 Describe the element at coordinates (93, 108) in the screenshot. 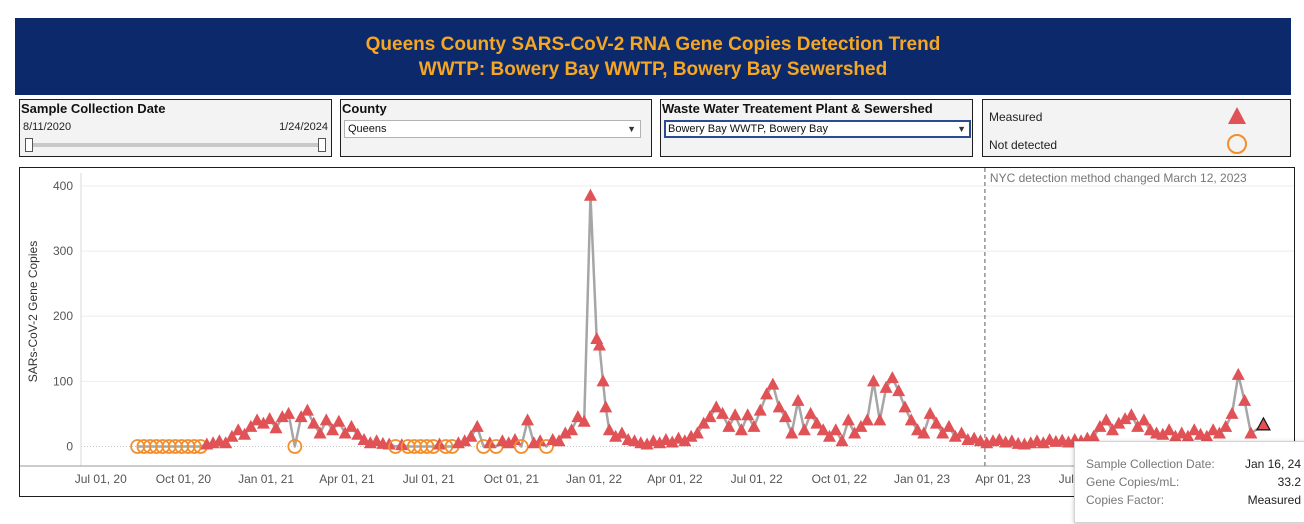

I see `date-filter-label: Sample Collection Date` at that location.